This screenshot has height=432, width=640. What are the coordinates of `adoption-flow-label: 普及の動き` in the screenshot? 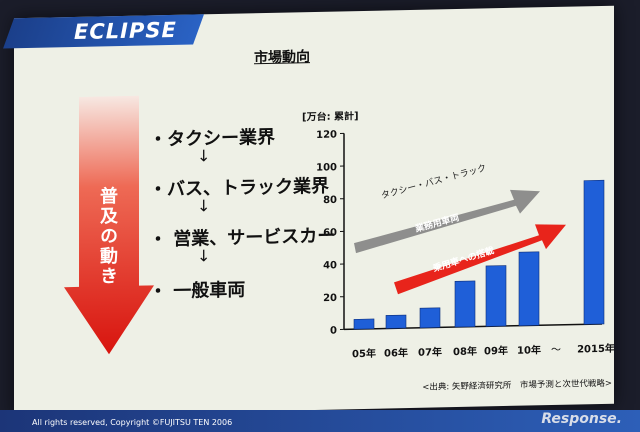 It's located at (107, 236).